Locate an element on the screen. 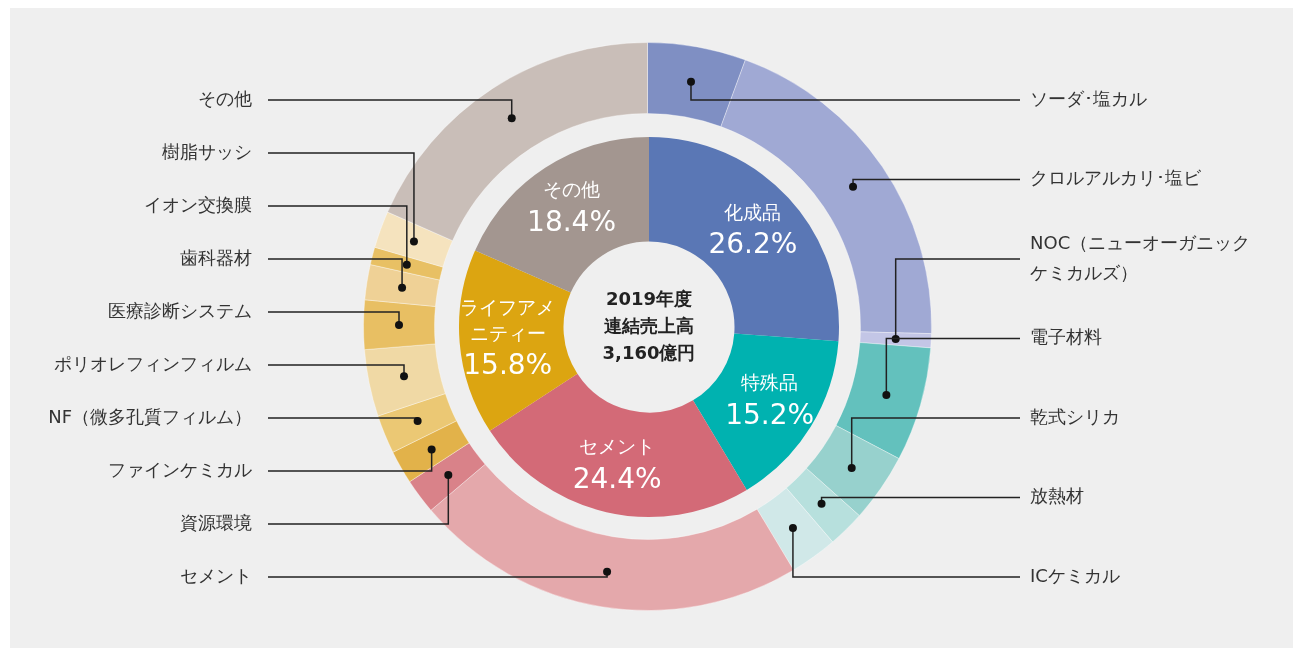 This screenshot has height=653, width=1295. slice-label: ライフアメニティー is located at coordinates (508, 319).